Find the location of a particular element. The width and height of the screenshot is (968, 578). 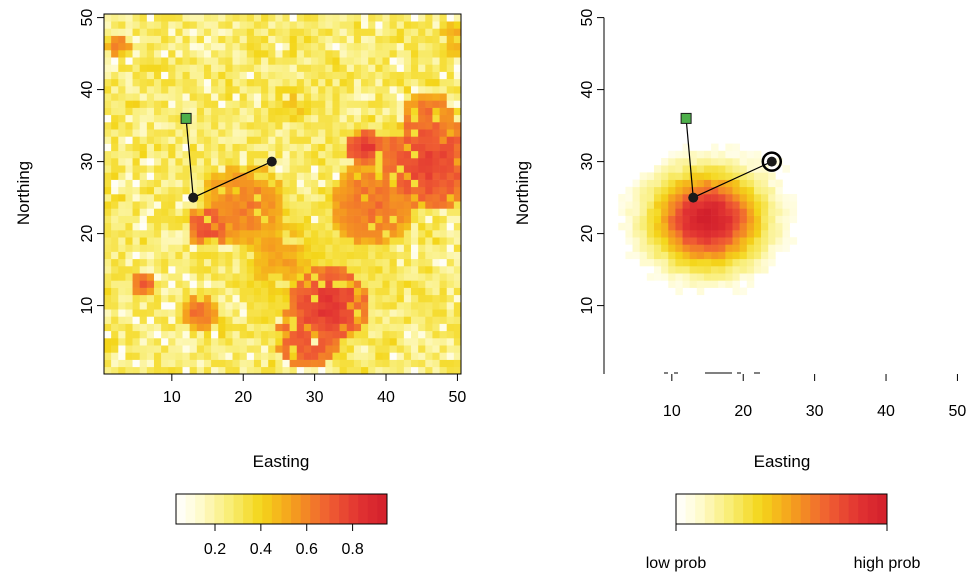

right-x-axis-title: Easting is located at coordinates (782, 461).